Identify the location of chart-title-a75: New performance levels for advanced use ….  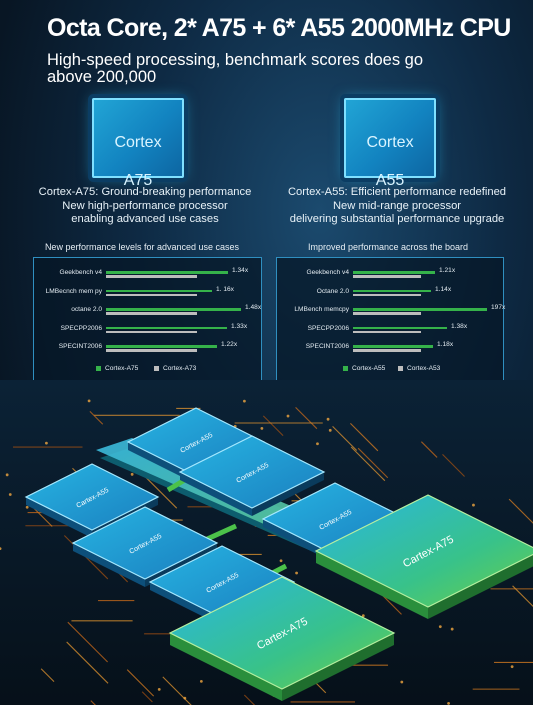
(142, 247).